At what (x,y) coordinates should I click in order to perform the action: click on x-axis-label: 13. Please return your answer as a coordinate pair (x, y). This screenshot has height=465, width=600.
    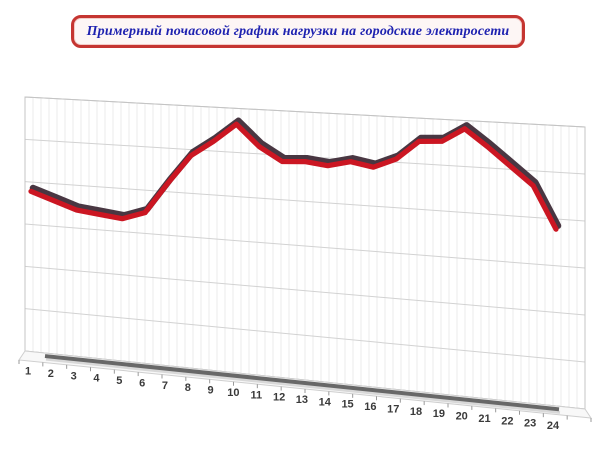
    Looking at the image, I should click on (302, 400).